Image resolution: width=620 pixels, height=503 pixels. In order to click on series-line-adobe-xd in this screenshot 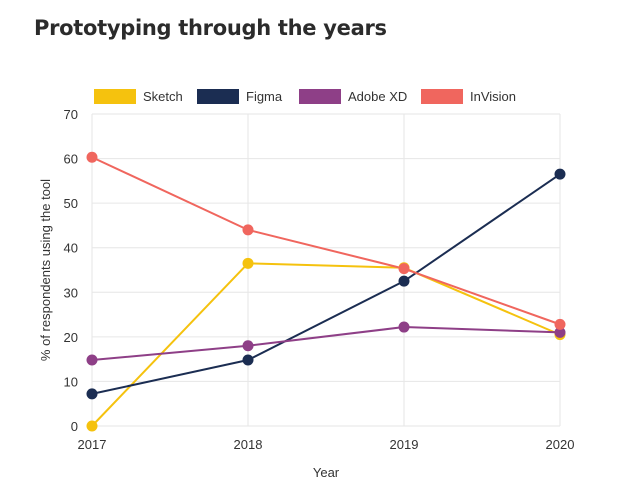, I will do `click(326, 344)`.